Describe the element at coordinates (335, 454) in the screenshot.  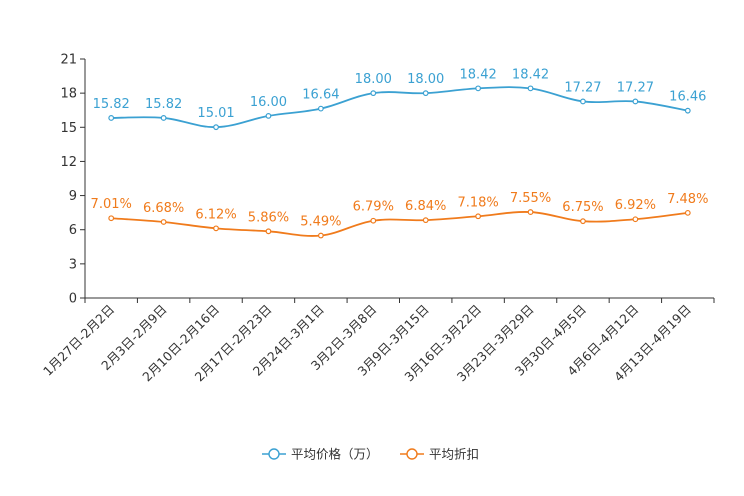
I see `legend-label: 平均价格（万）` at that location.